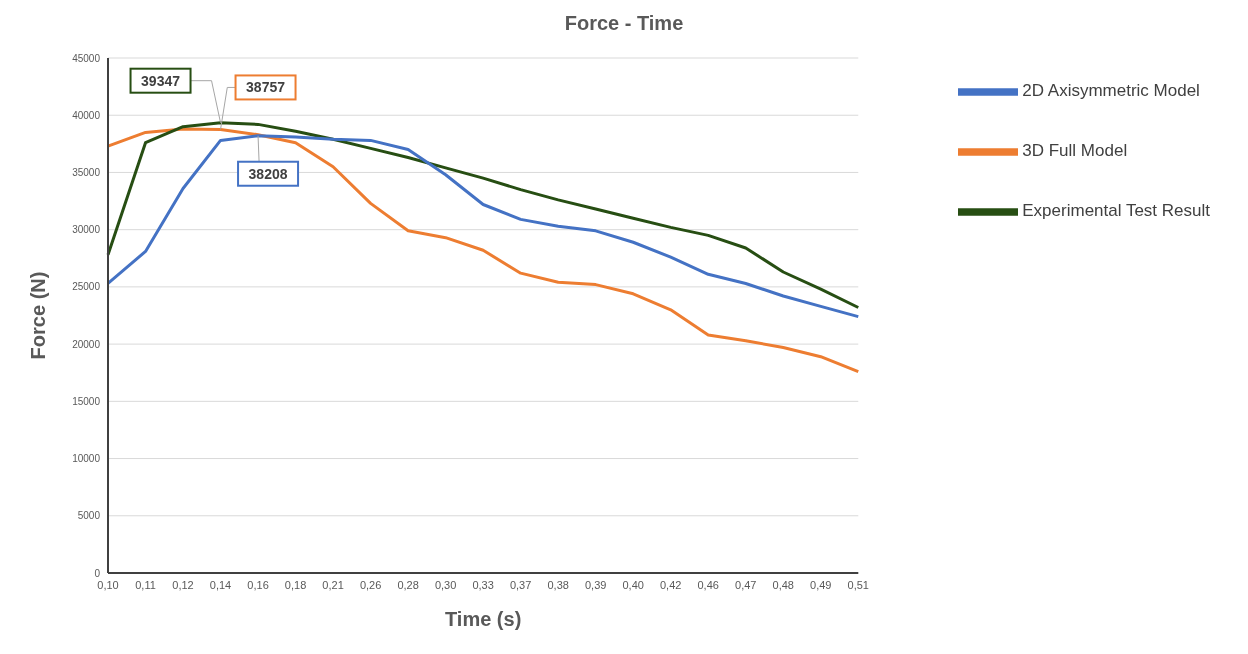 Image resolution: width=1248 pixels, height=654 pixels. What do you see at coordinates (445, 584) in the screenshot?
I see `x-tick-label: 0,30` at bounding box center [445, 584].